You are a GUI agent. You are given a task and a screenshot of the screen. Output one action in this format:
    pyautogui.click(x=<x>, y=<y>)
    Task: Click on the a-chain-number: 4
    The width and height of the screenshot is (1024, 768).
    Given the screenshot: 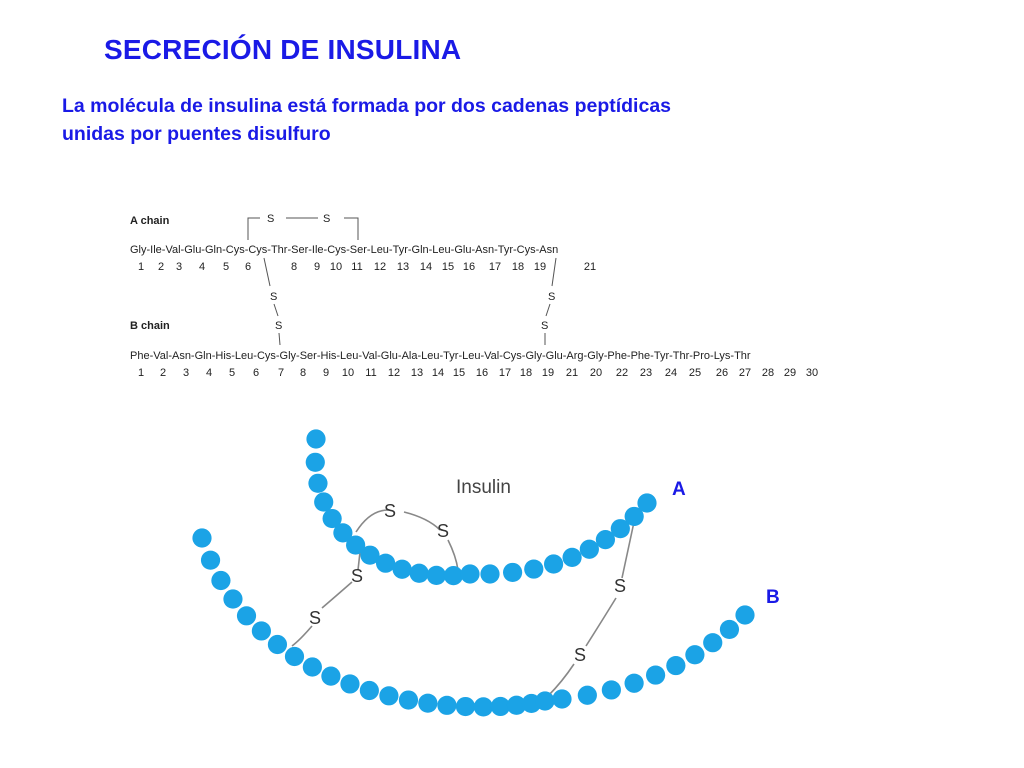 What is the action you would take?
    pyautogui.click(x=202, y=267)
    